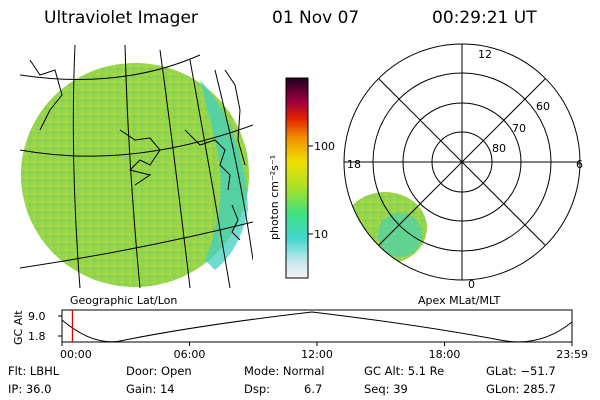 The image size is (600, 400). I want to click on timeline-xtick-label: 00:00, so click(76, 354).